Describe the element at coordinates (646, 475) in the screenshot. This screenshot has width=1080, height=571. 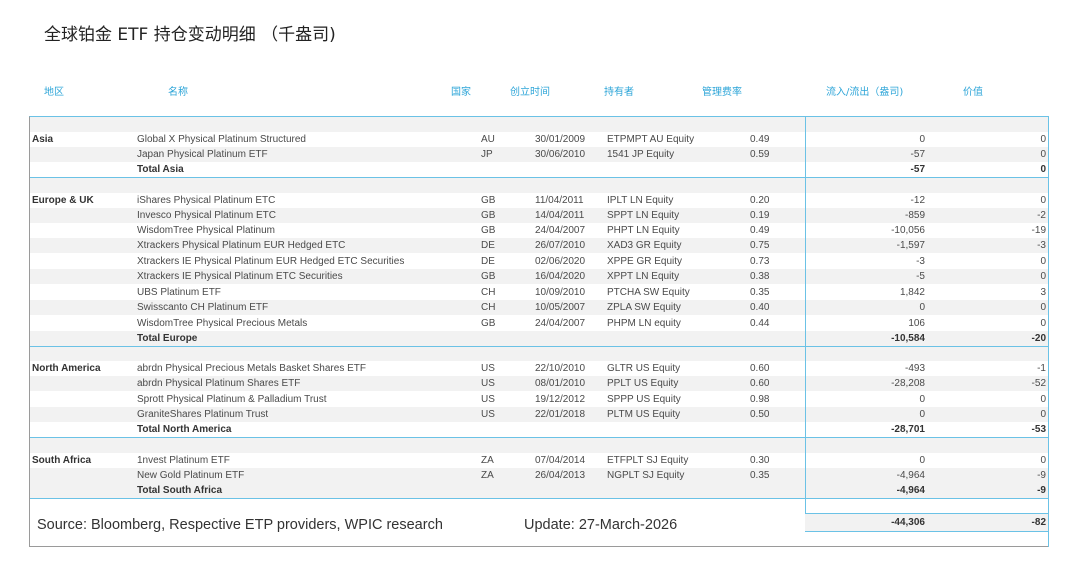
I see `holder-ticker: NGPLT SJ Equity` at that location.